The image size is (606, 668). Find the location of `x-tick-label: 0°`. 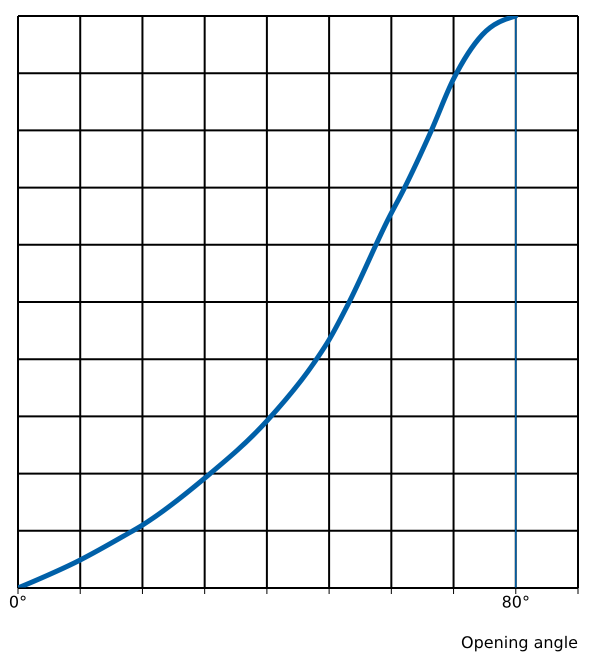

x-tick-label: 0° is located at coordinates (18, 602).